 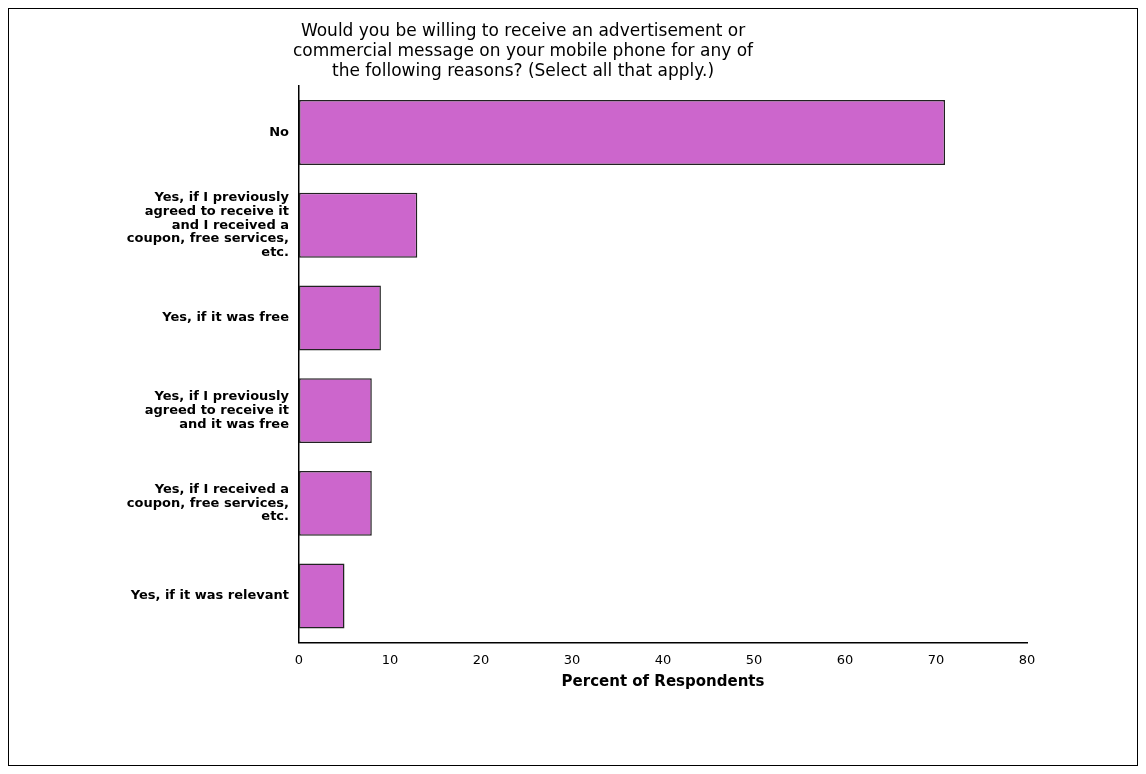 I want to click on x-axis-title: Percent of Respondents, so click(x=663, y=680).